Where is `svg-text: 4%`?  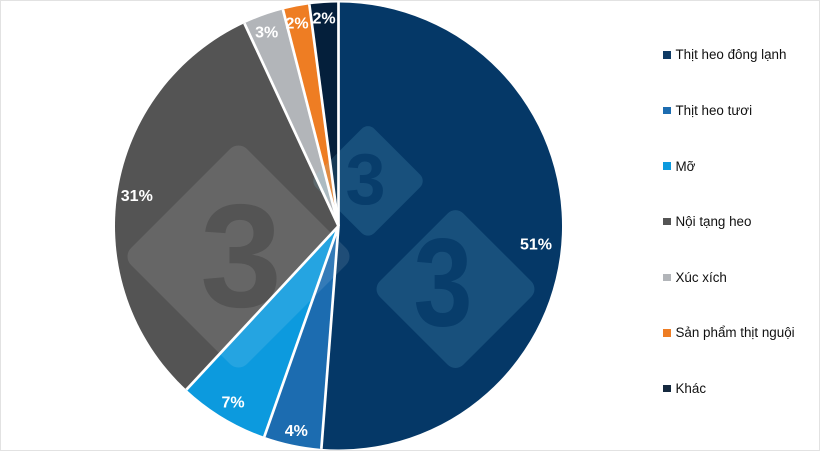
svg-text: 4% is located at coordinates (296, 431).